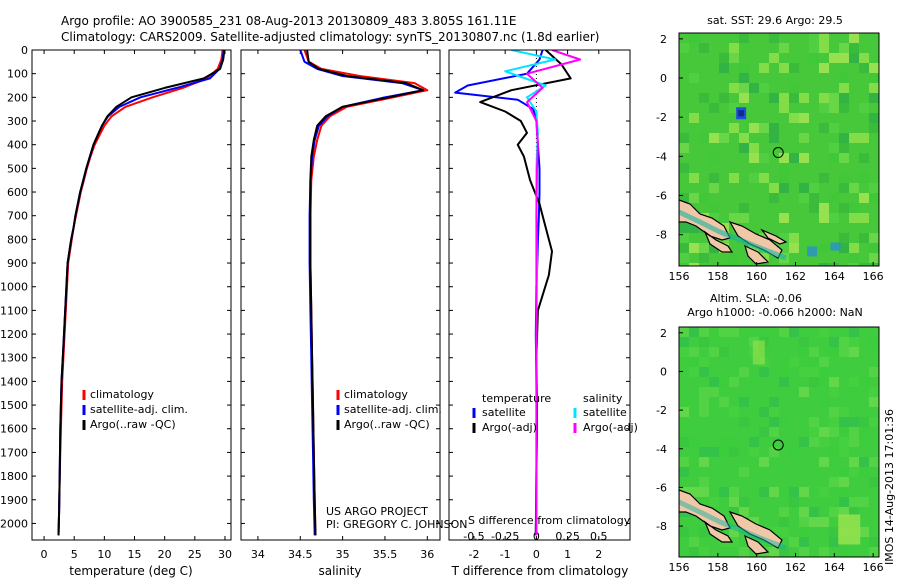  Describe the element at coordinates (300, 554) in the screenshot. I see `salinity-xtick-label: 34.5` at that location.